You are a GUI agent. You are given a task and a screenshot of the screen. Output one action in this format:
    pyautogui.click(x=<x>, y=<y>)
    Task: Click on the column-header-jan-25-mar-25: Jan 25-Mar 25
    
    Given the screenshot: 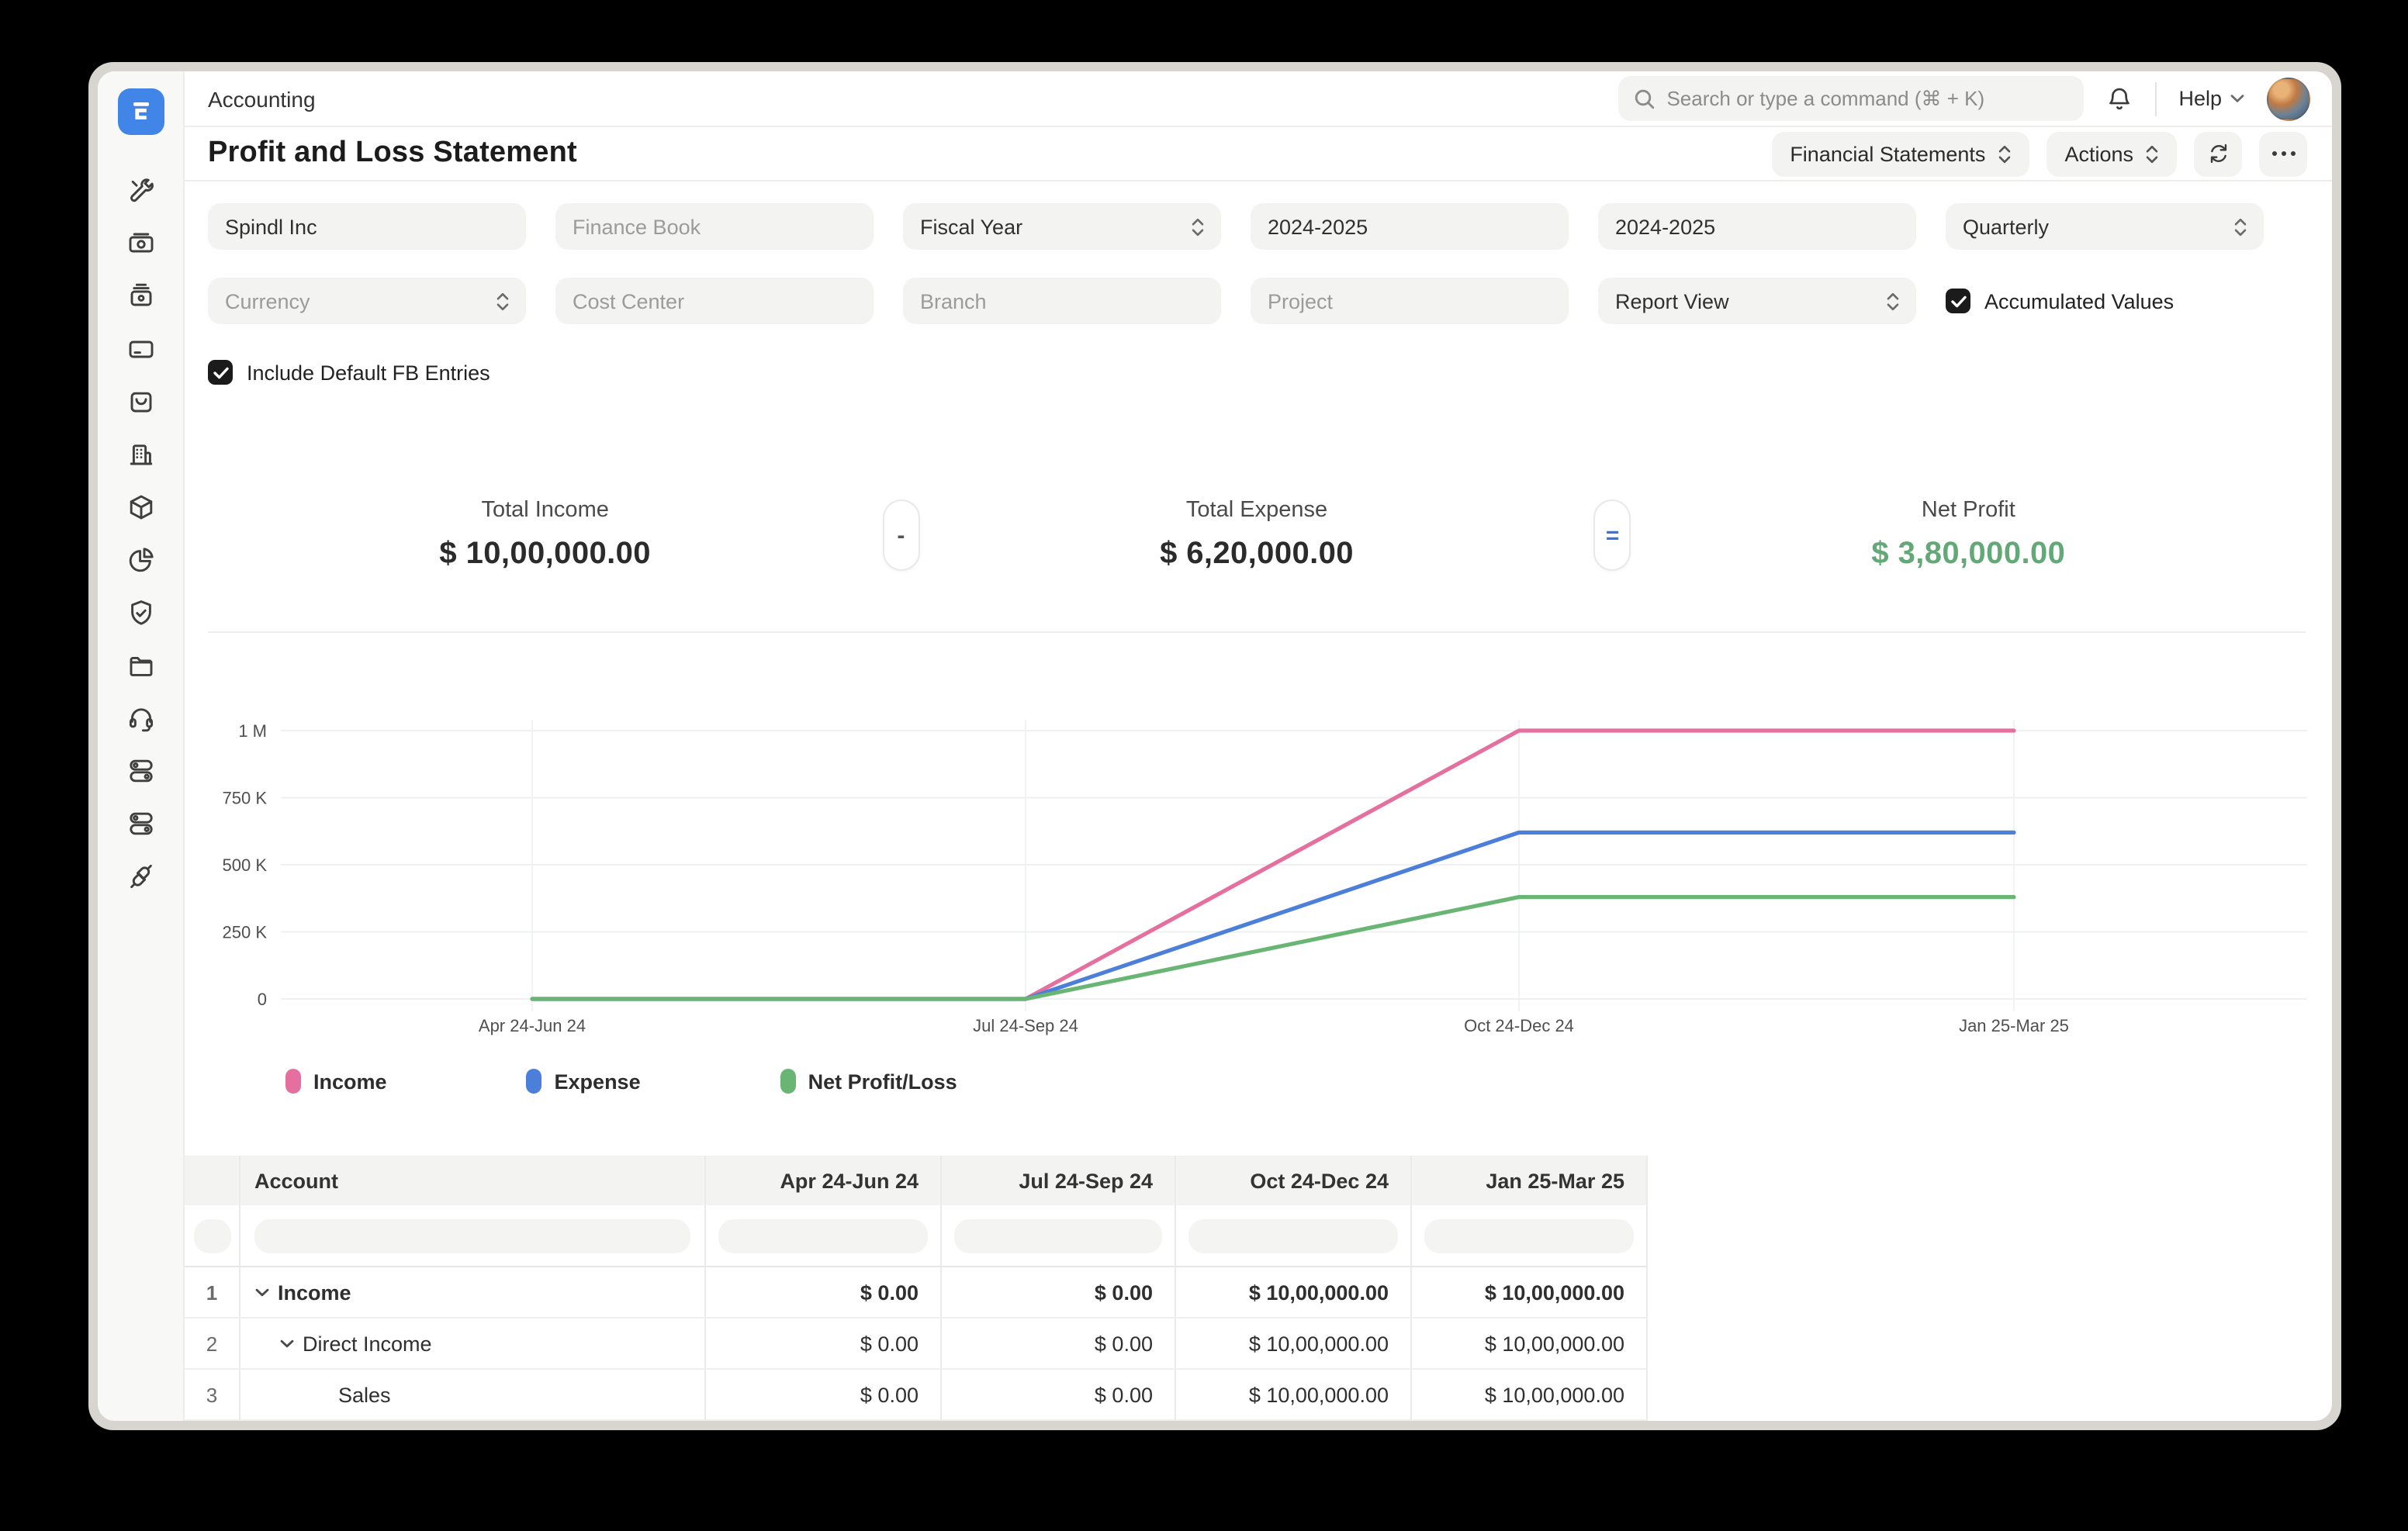 What is the action you would take?
    pyautogui.click(x=1530, y=1180)
    